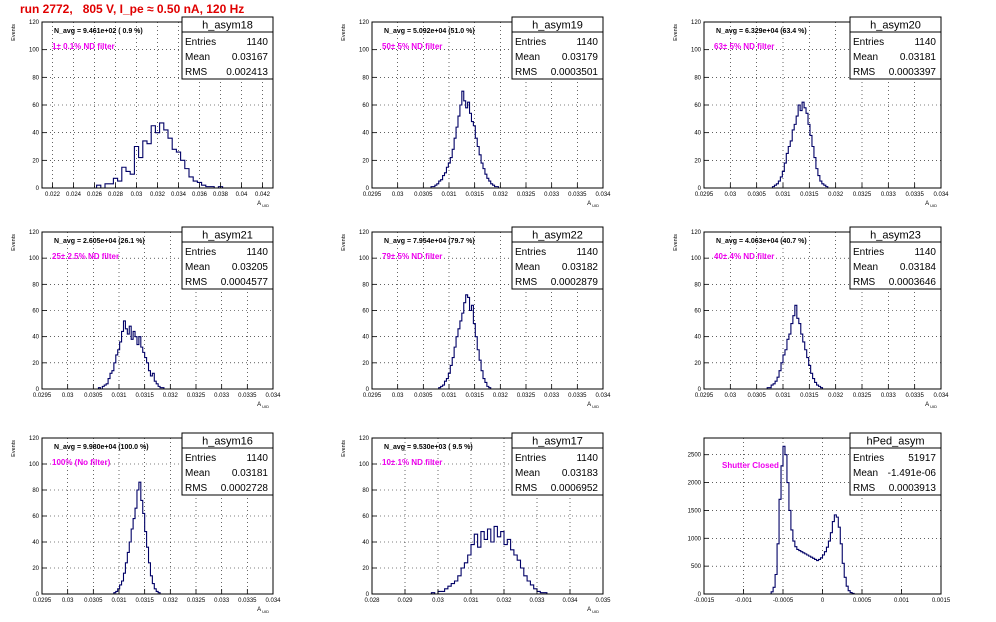 The image size is (996, 622). What do you see at coordinates (412, 46) in the screenshot?
I see `filter-annotation: 50± 5% ND filter` at bounding box center [412, 46].